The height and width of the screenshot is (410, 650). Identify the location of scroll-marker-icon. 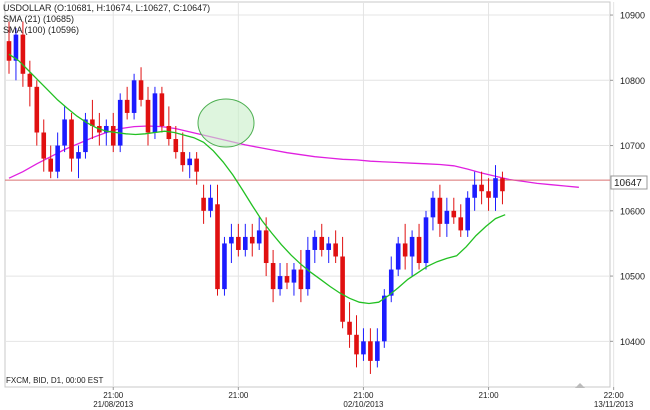
(580, 385).